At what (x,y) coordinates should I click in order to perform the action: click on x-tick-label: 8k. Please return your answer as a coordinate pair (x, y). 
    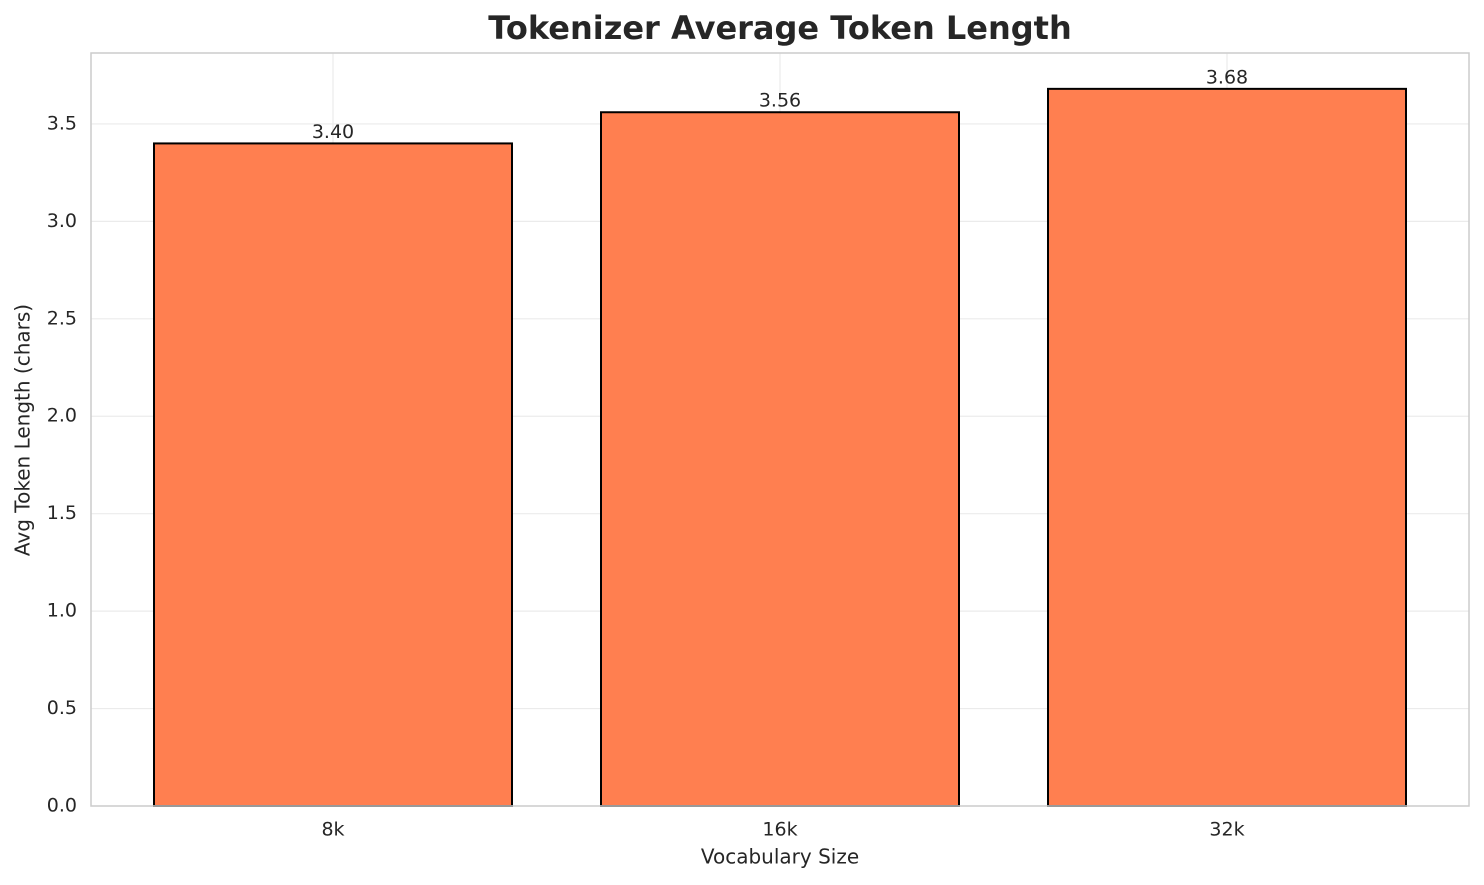
    Looking at the image, I should click on (332, 830).